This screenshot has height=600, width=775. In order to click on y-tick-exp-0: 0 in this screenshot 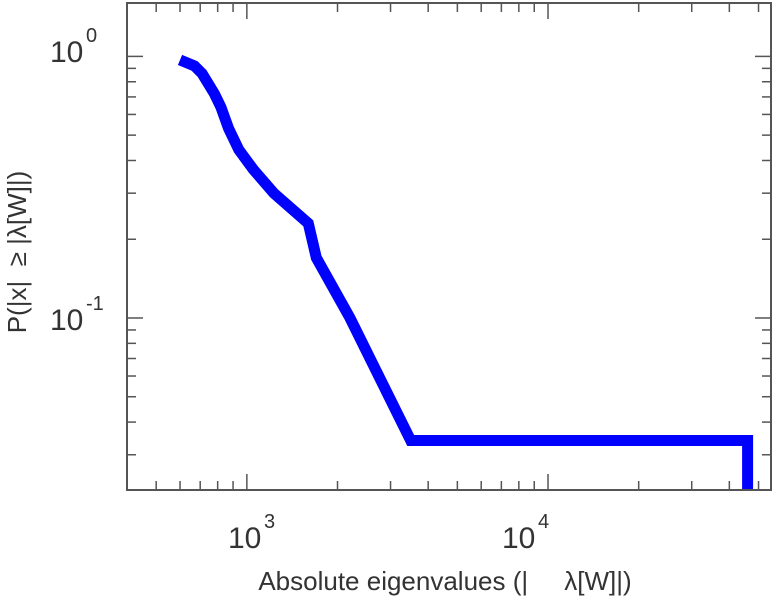, I will do `click(91, 36)`.